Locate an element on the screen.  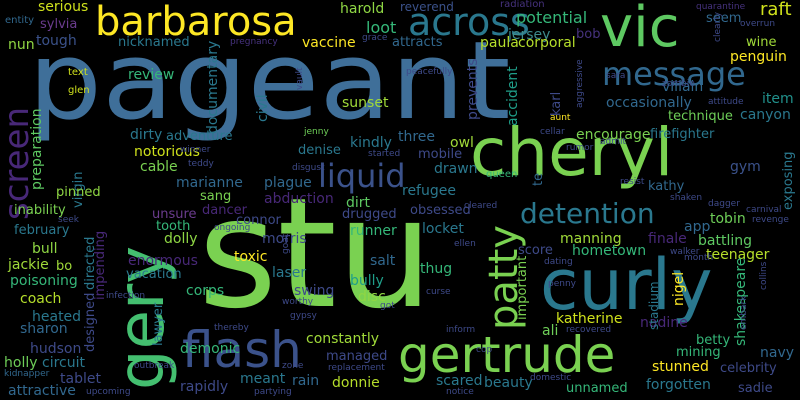
word-obsessed: obsessed is located at coordinates (440, 210).